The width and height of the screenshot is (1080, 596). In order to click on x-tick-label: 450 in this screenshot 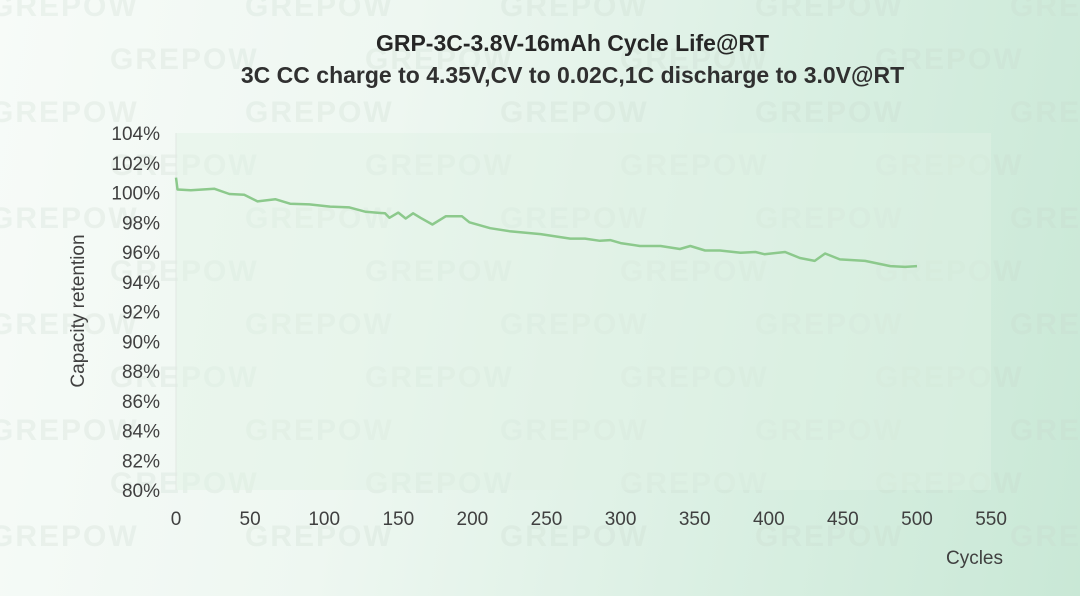, I will do `click(843, 519)`.